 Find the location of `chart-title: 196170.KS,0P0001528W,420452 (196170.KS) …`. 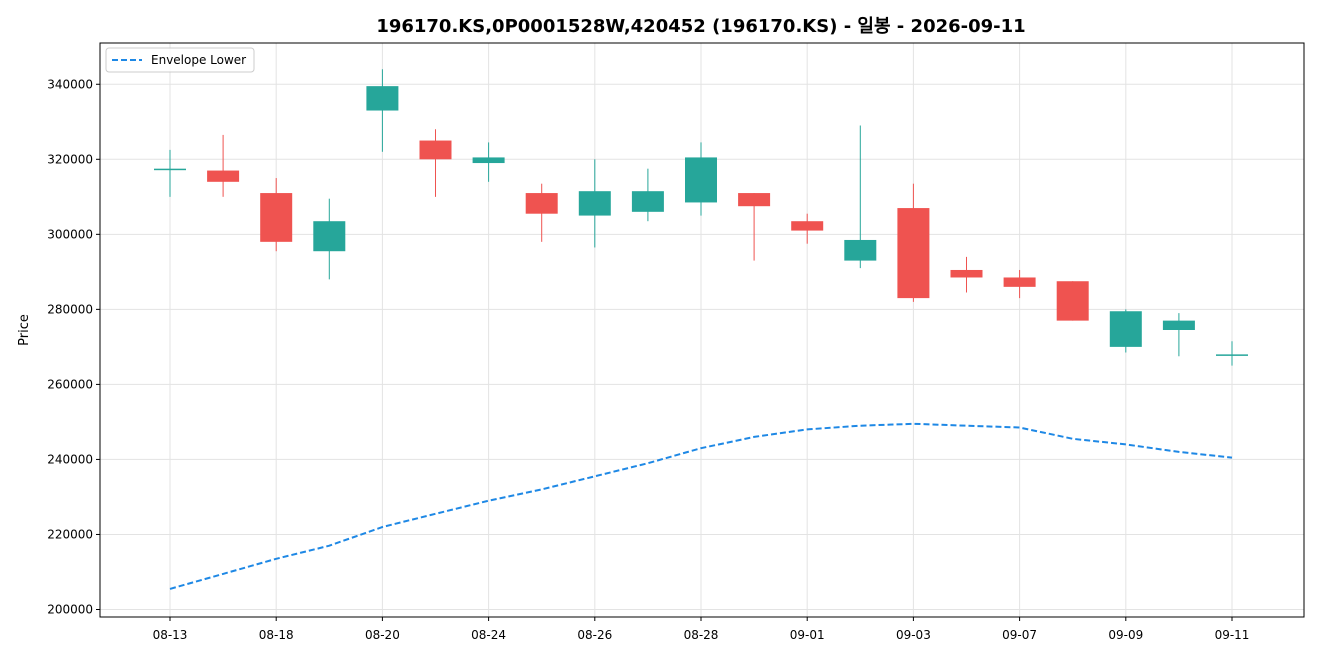

chart-title: 196170.KS,0P0001528W,420452 (196170.KS) … is located at coordinates (700, 26).